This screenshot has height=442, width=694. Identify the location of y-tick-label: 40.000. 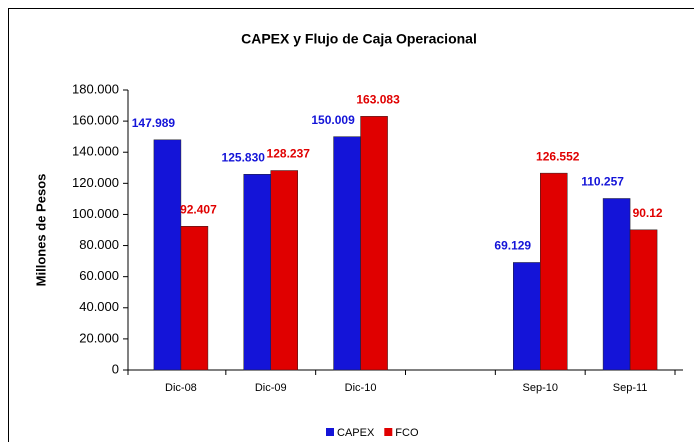
(99, 306).